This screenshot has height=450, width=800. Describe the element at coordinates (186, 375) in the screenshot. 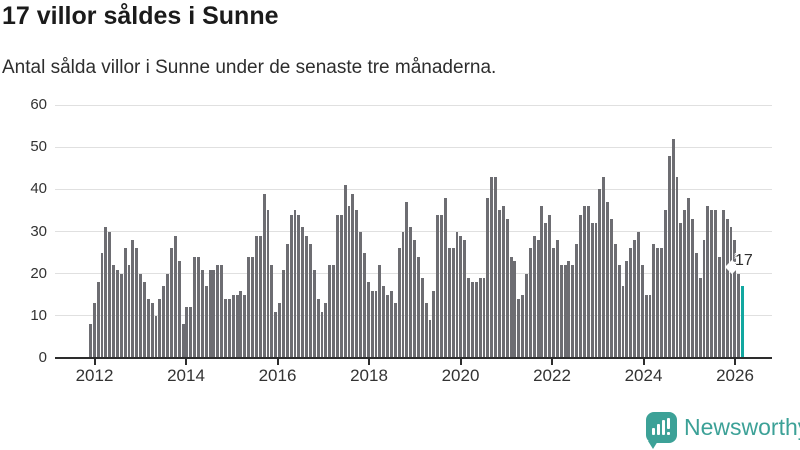

I see `x-tick-label: 2014` at that location.